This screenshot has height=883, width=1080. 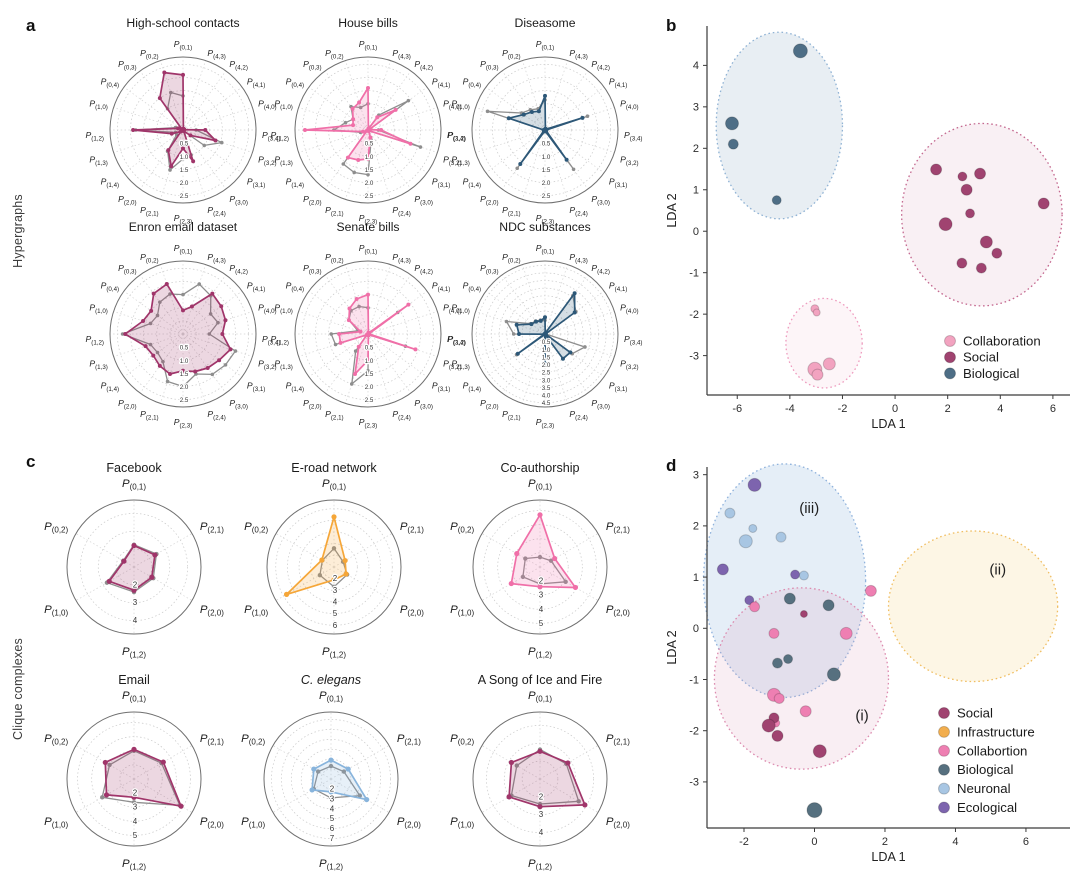 What do you see at coordinates (546, 365) in the screenshot?
I see `radar-tick-label: 2.0` at bounding box center [546, 365].